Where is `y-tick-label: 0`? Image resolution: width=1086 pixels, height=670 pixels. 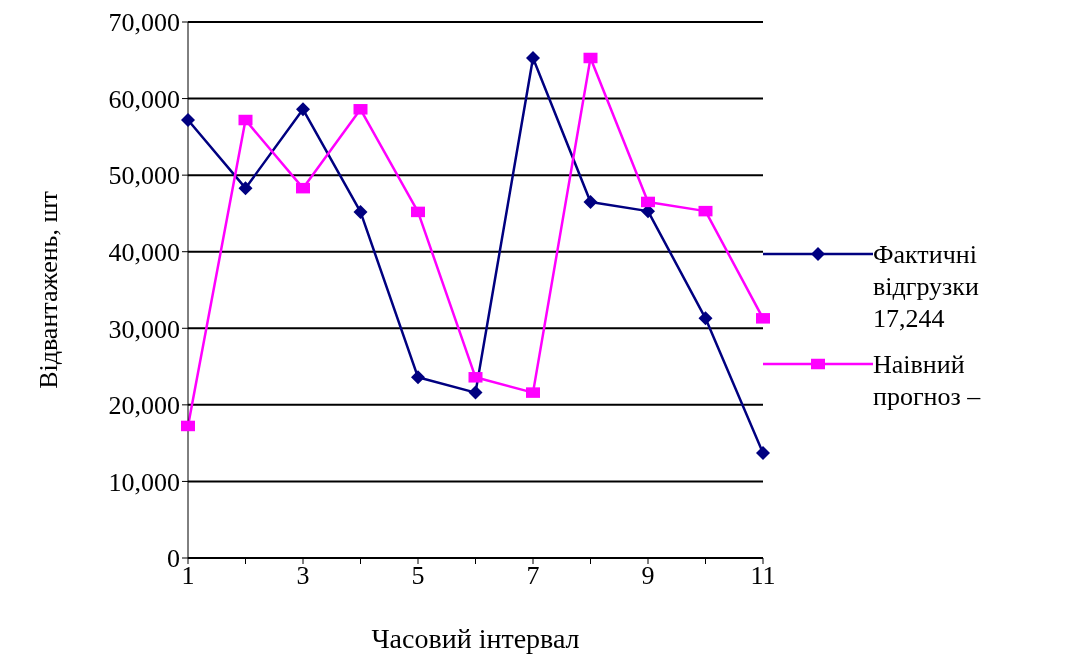 y-tick-label: 0 is located at coordinates (173, 559).